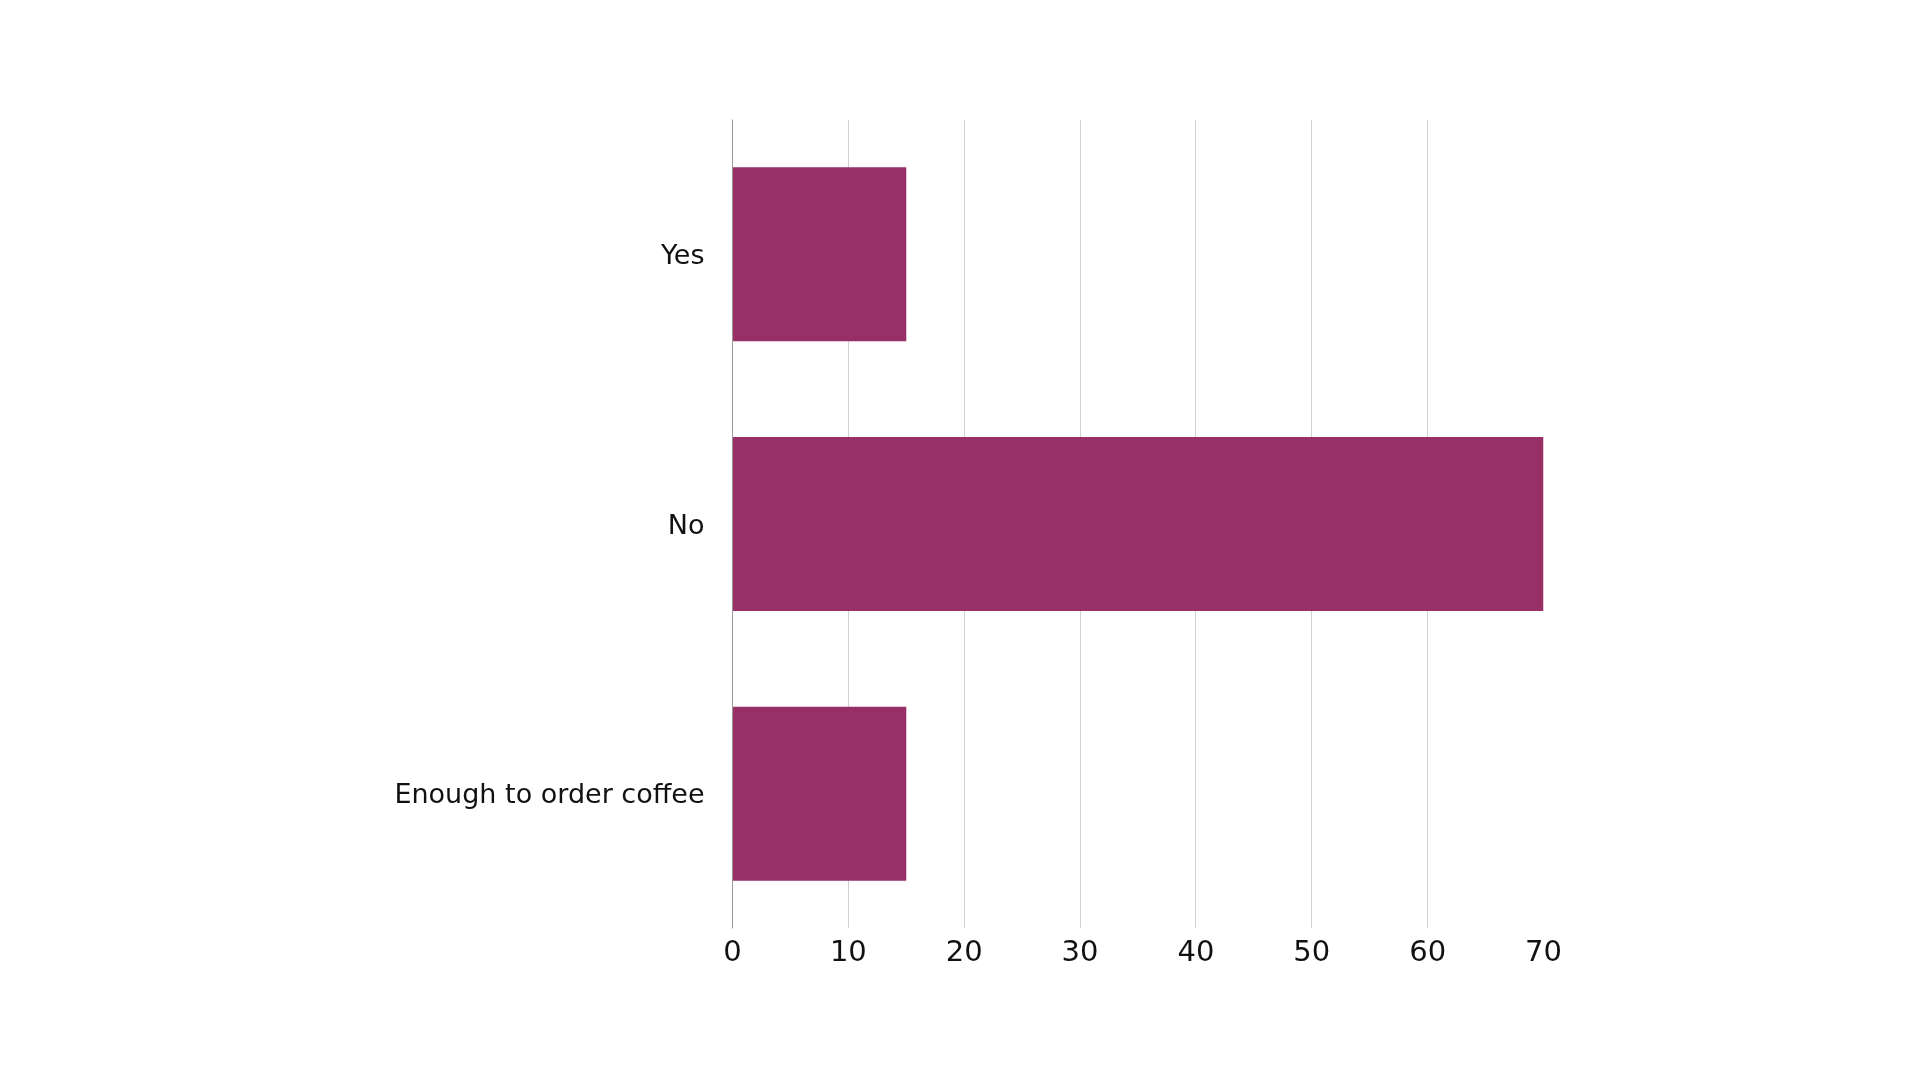 This screenshot has width=1920, height=1080. I want to click on y-tick-label: Yes, so click(682, 254).